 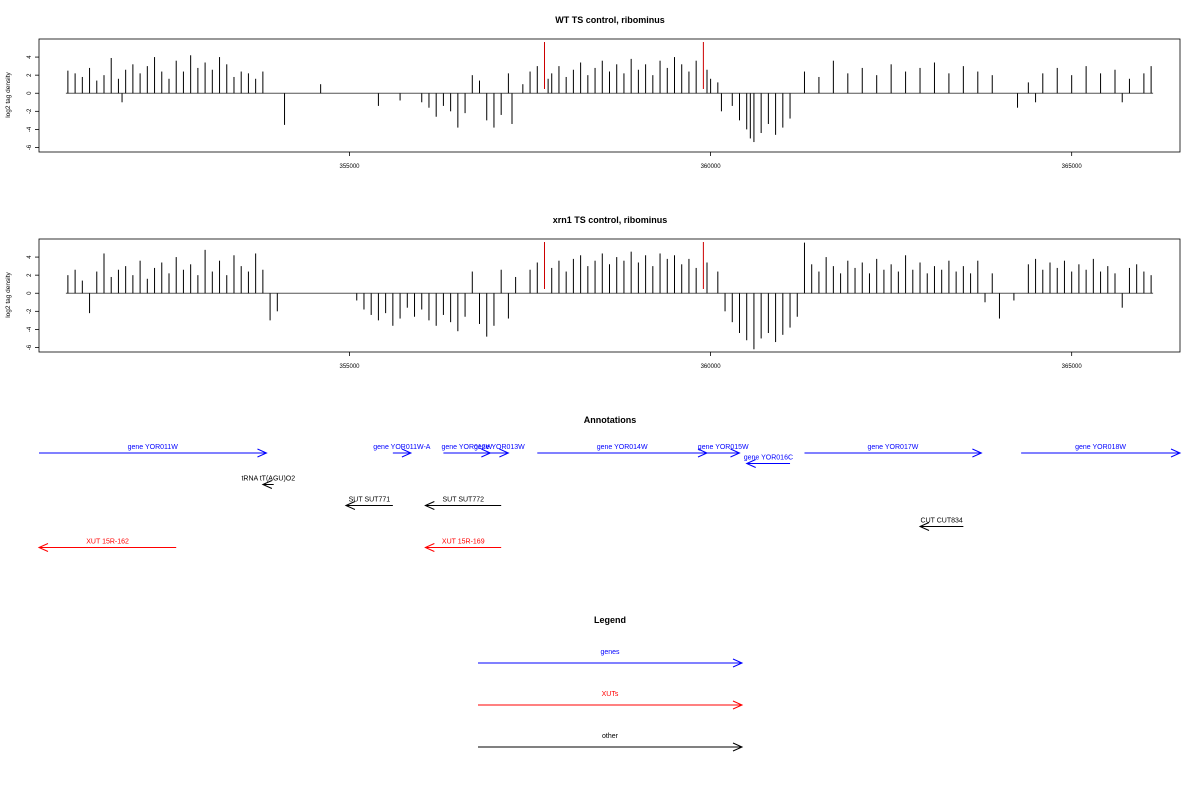 What do you see at coordinates (622, 447) in the screenshot?
I see `feature-label: gene YOR014W` at bounding box center [622, 447].